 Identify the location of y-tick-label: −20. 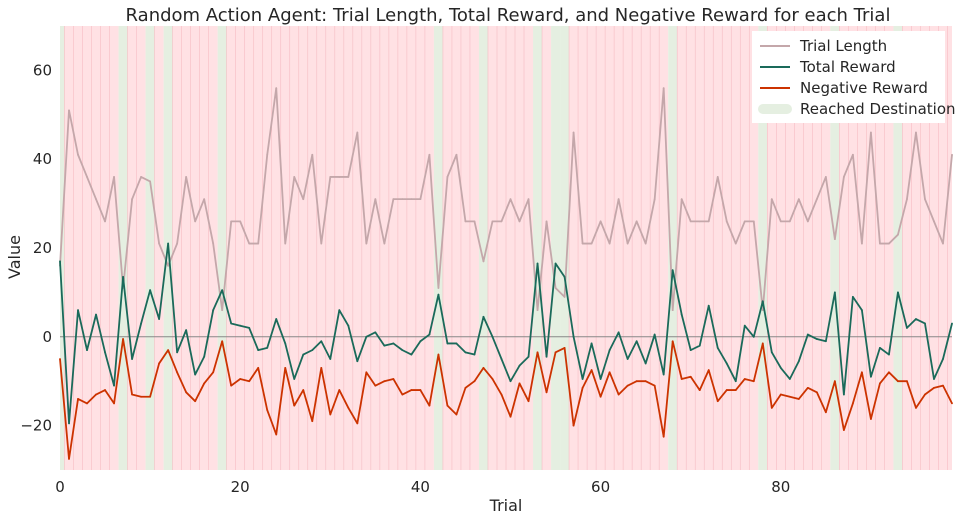
(36, 426).